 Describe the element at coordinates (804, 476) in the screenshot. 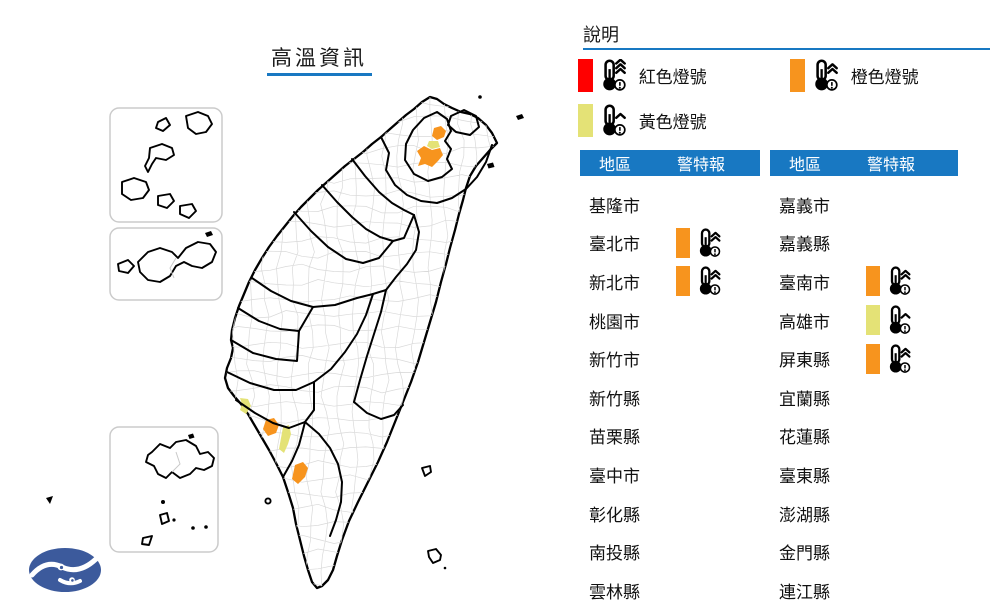

I see `region-name: 臺東縣` at that location.